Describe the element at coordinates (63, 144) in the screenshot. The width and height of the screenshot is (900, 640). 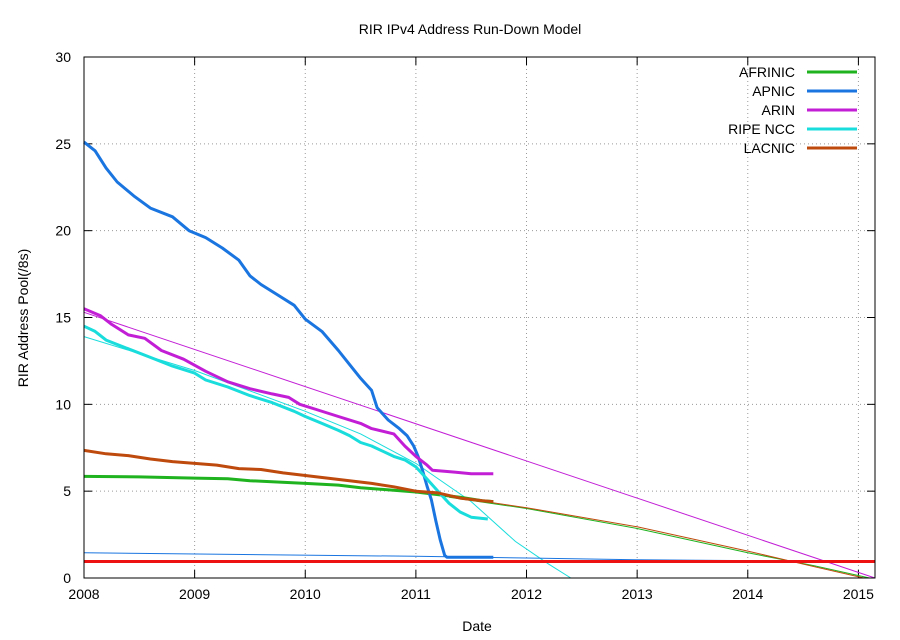
I see `y-tick-label: 25` at that location.